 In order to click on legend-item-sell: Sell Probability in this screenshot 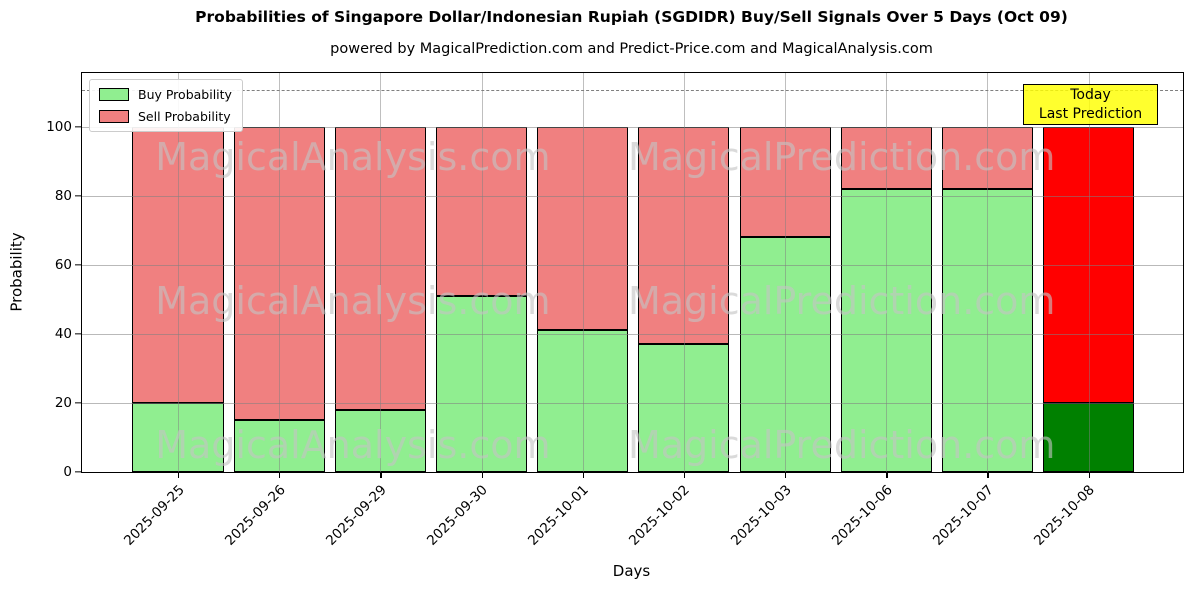, I will do `click(165, 116)`.